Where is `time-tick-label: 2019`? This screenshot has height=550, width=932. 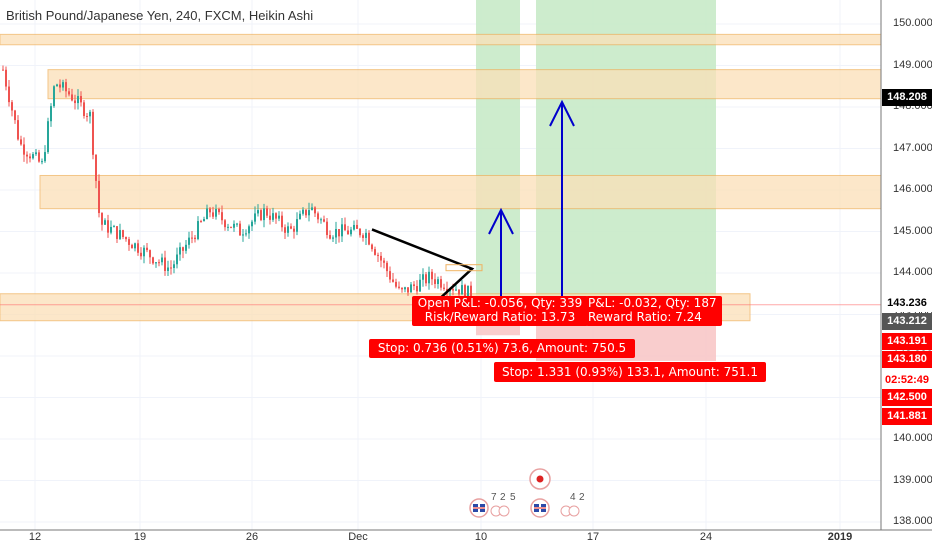 time-tick-label: 2019 is located at coordinates (840, 537).